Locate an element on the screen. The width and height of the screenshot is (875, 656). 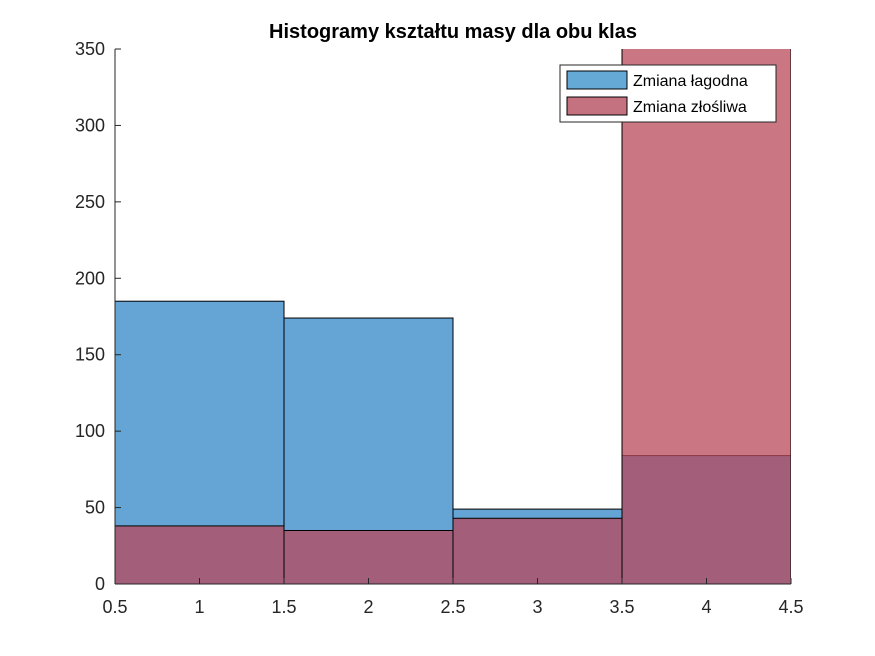
chart-title: Histogramy kształtu masy dla obu klas is located at coordinates (453, 32).